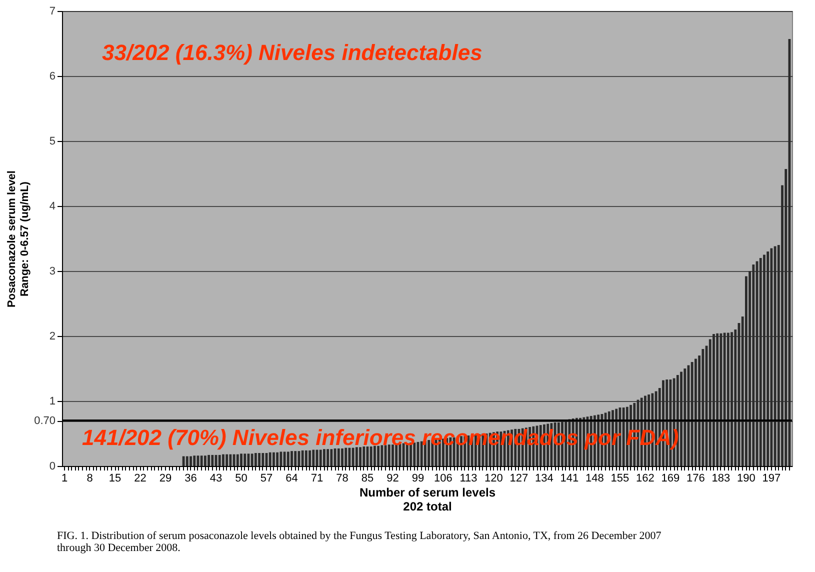 This screenshot has width=815, height=572. I want to click on x-tick-label: 43, so click(216, 478).